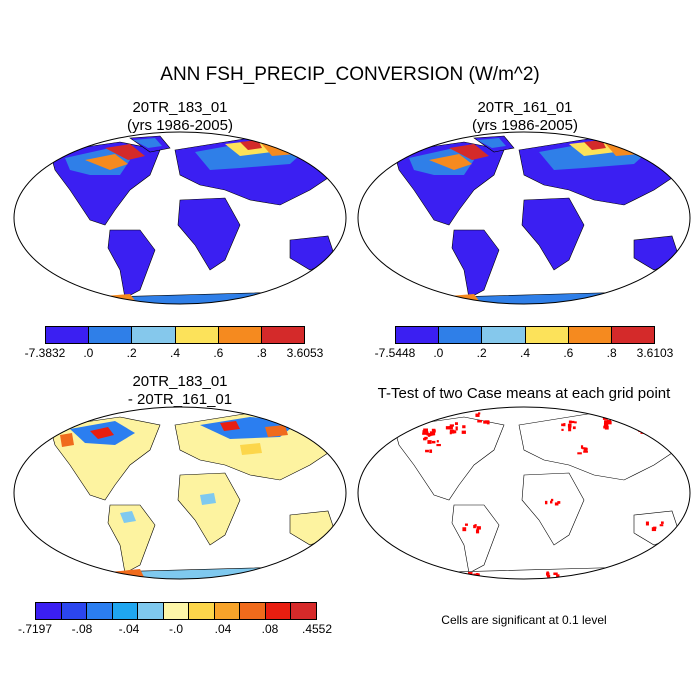 Image resolution: width=700 pixels, height=700 pixels. I want to click on colorbar-tick-label: 3.6103, so click(655, 353).